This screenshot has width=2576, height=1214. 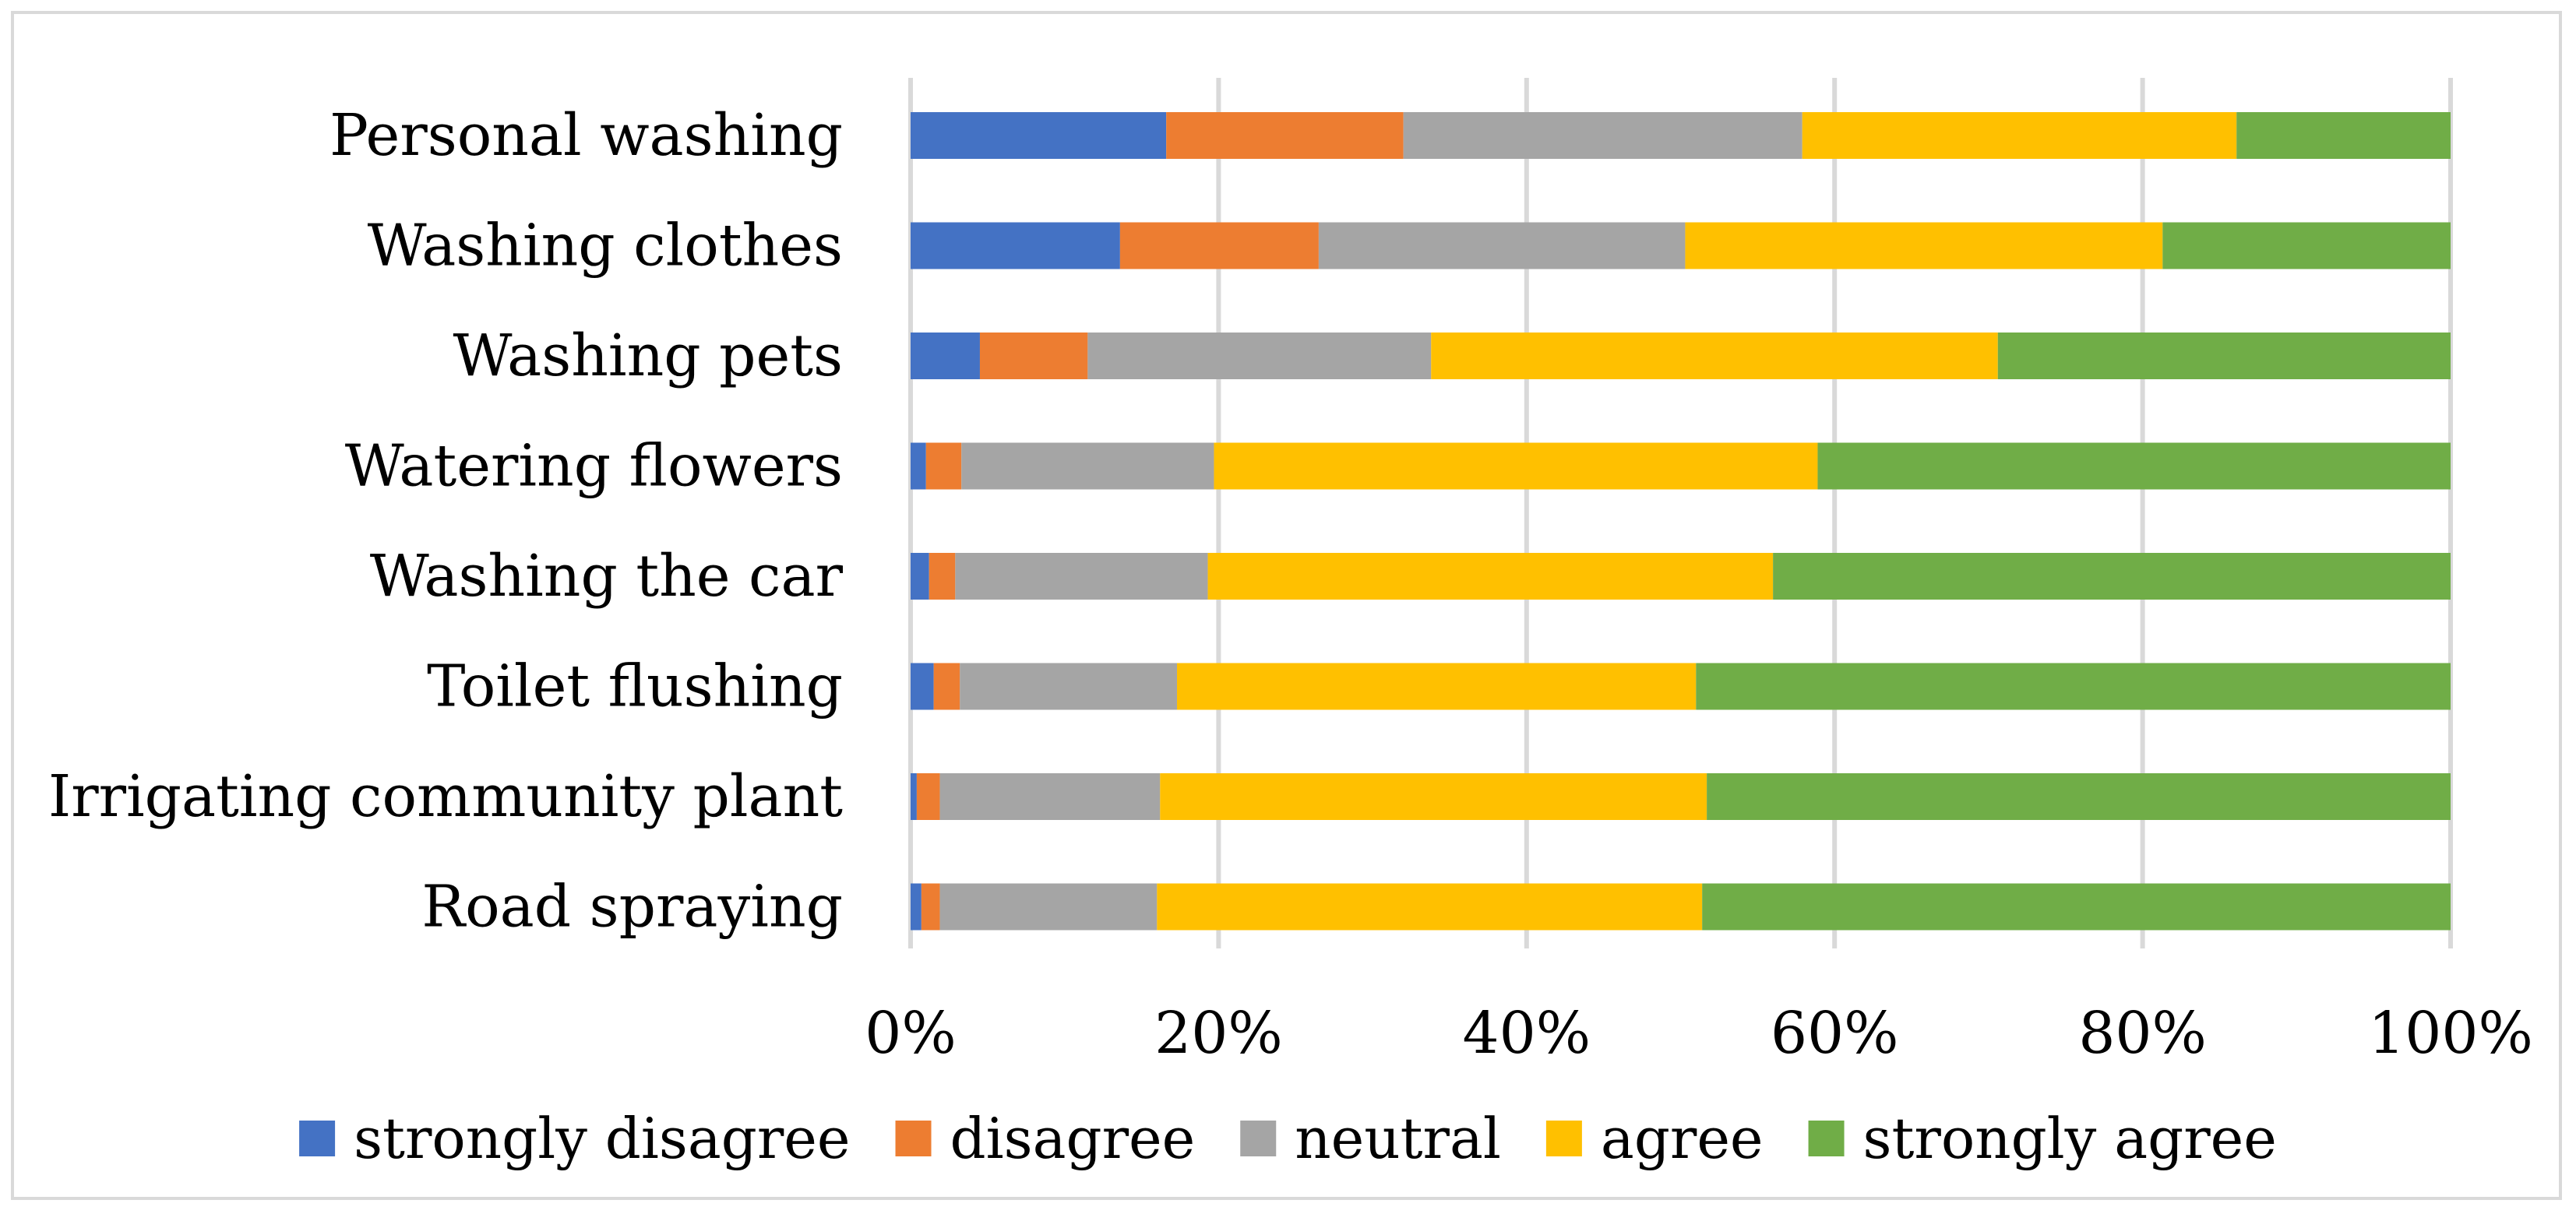 I want to click on x-tick-label: 60%, so click(x=1834, y=1033).